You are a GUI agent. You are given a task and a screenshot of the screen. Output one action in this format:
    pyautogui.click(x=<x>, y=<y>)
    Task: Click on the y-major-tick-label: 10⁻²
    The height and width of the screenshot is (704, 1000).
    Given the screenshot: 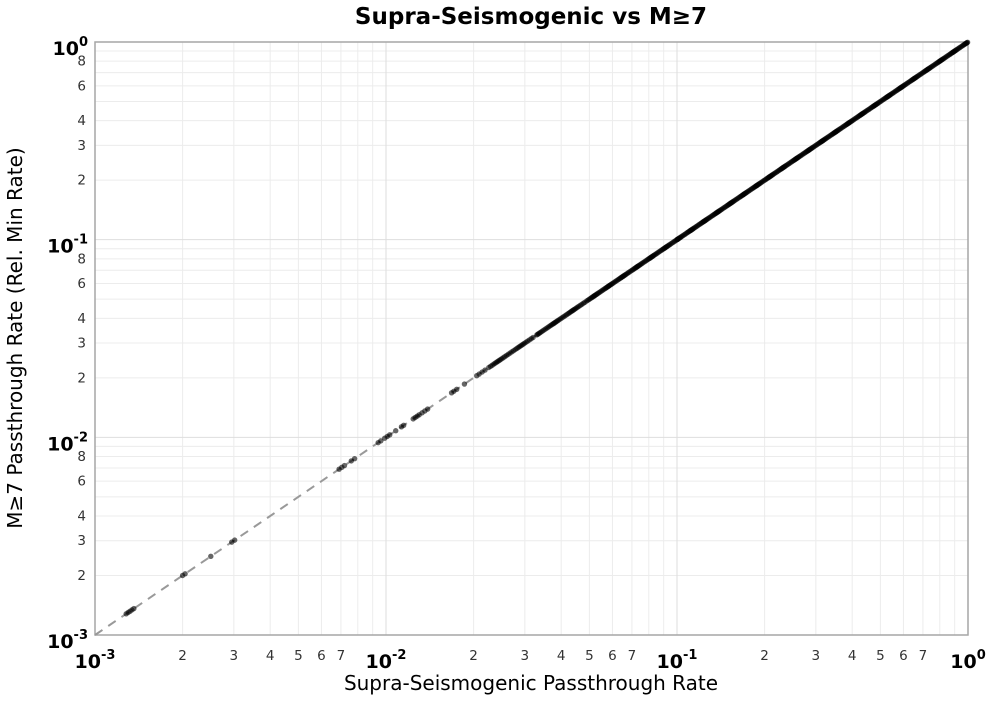 What is the action you would take?
    pyautogui.click(x=67, y=442)
    